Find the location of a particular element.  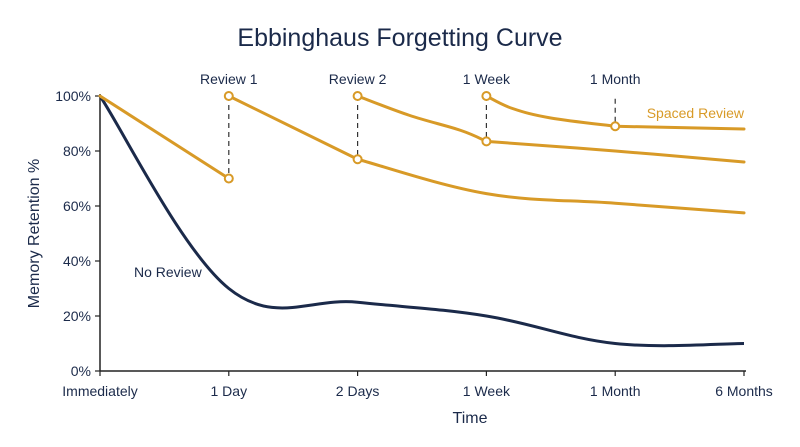

review-annotation-label: 1 Month is located at coordinates (615, 79).